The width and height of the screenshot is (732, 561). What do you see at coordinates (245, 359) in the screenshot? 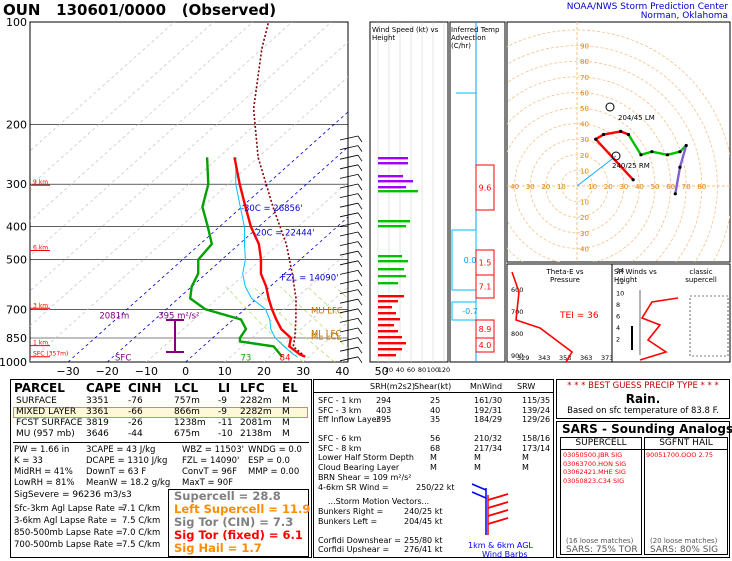
I see `skewt-annotation: 73` at bounding box center [245, 359].